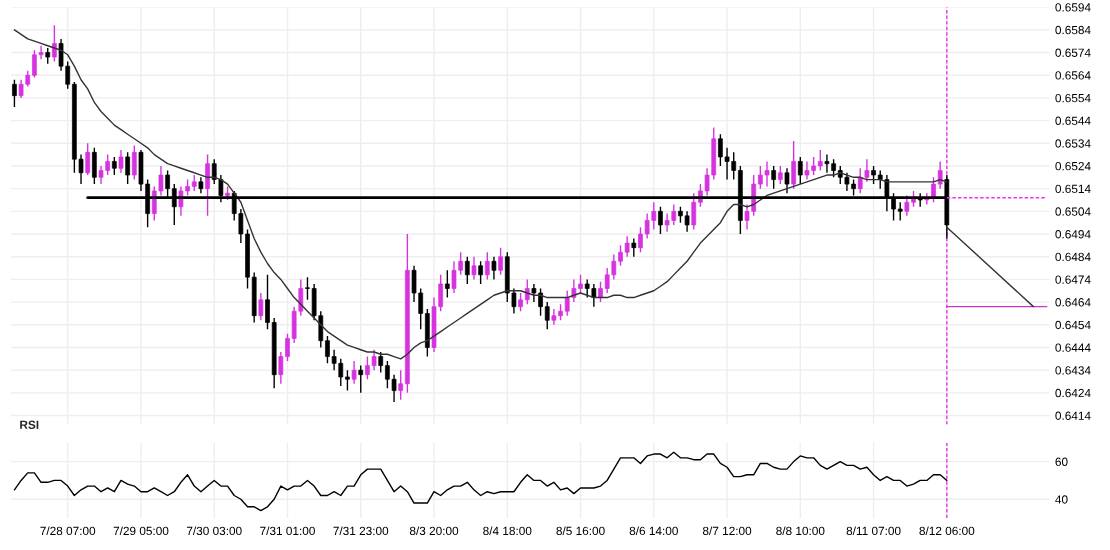  I want to click on y-tick-label: 0.6434, so click(1073, 370).